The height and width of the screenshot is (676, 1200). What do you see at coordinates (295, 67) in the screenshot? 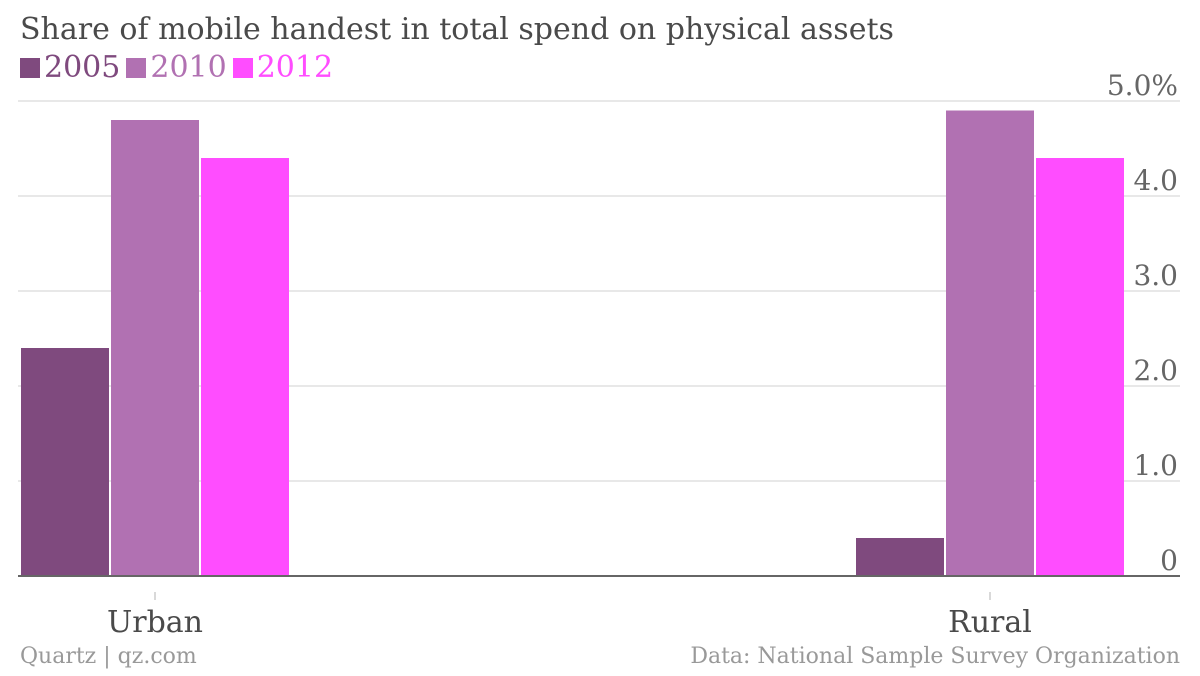
I see `legend-label-2012: 2012` at bounding box center [295, 67].